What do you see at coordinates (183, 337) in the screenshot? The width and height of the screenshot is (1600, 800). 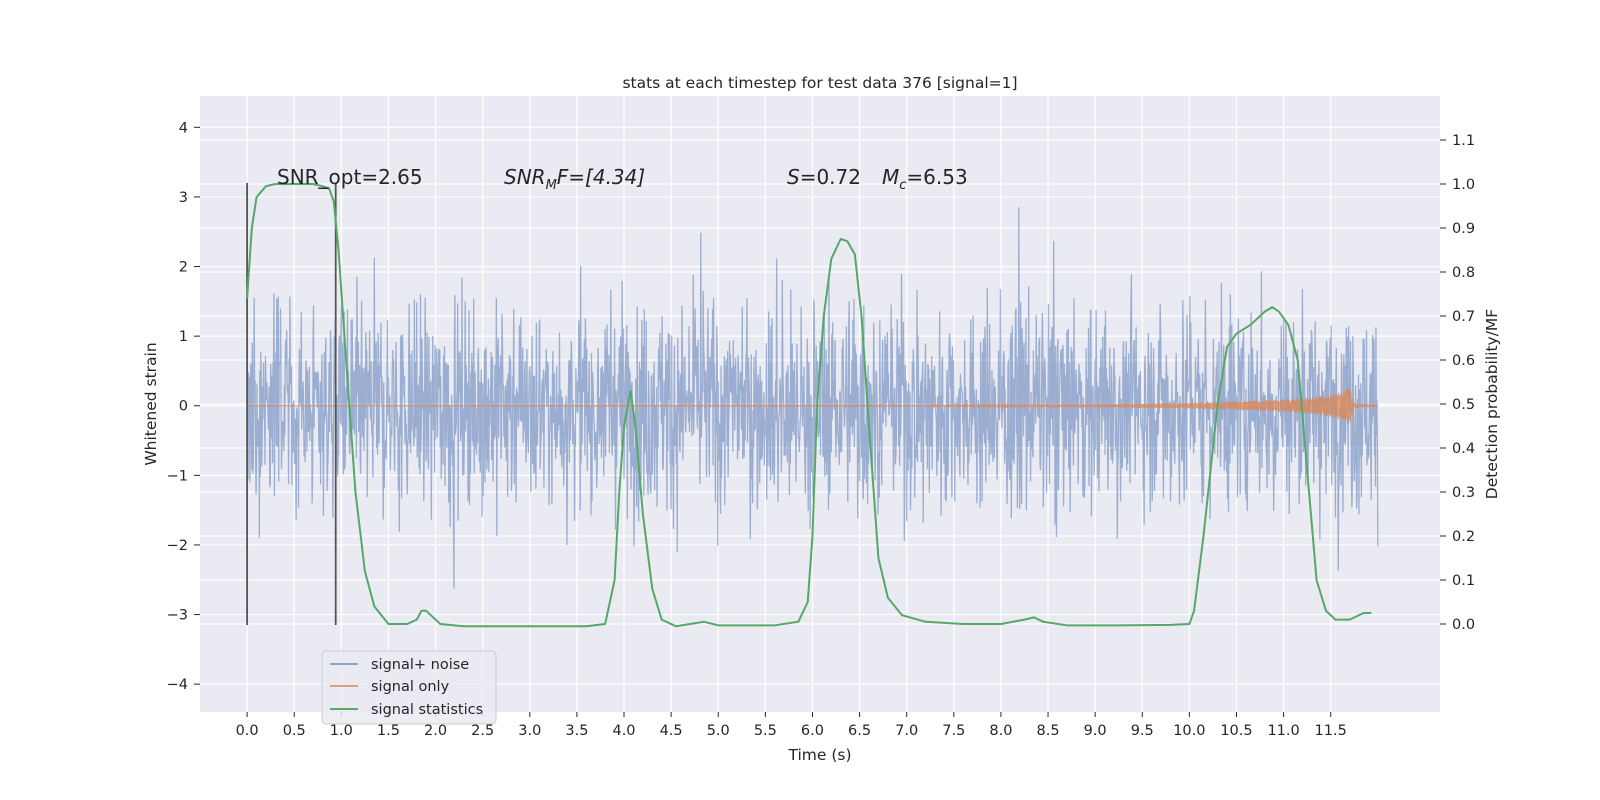 I see `y-left-tick-label-5: 1` at bounding box center [183, 337].